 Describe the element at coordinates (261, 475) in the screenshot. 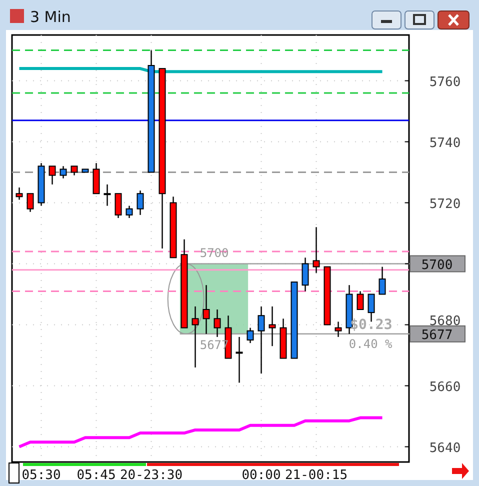

I see `x-tick-label: 00:00` at that location.